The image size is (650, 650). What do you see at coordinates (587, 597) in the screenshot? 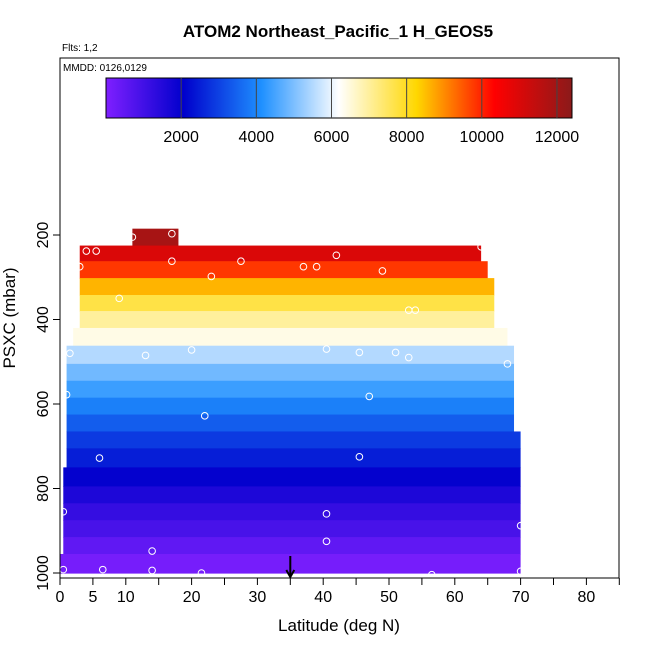
I see `x-tick-label-9: 80` at bounding box center [587, 597].